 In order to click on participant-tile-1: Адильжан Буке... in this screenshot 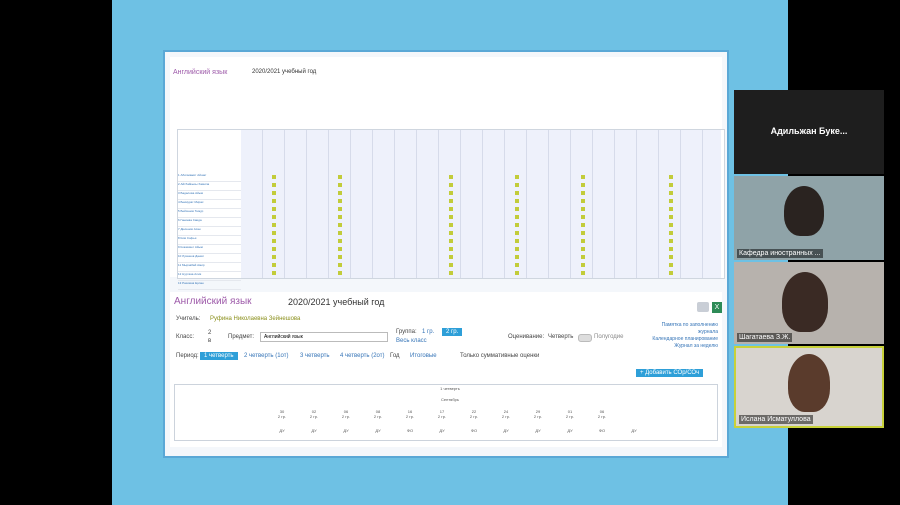, I will do `click(809, 132)`.